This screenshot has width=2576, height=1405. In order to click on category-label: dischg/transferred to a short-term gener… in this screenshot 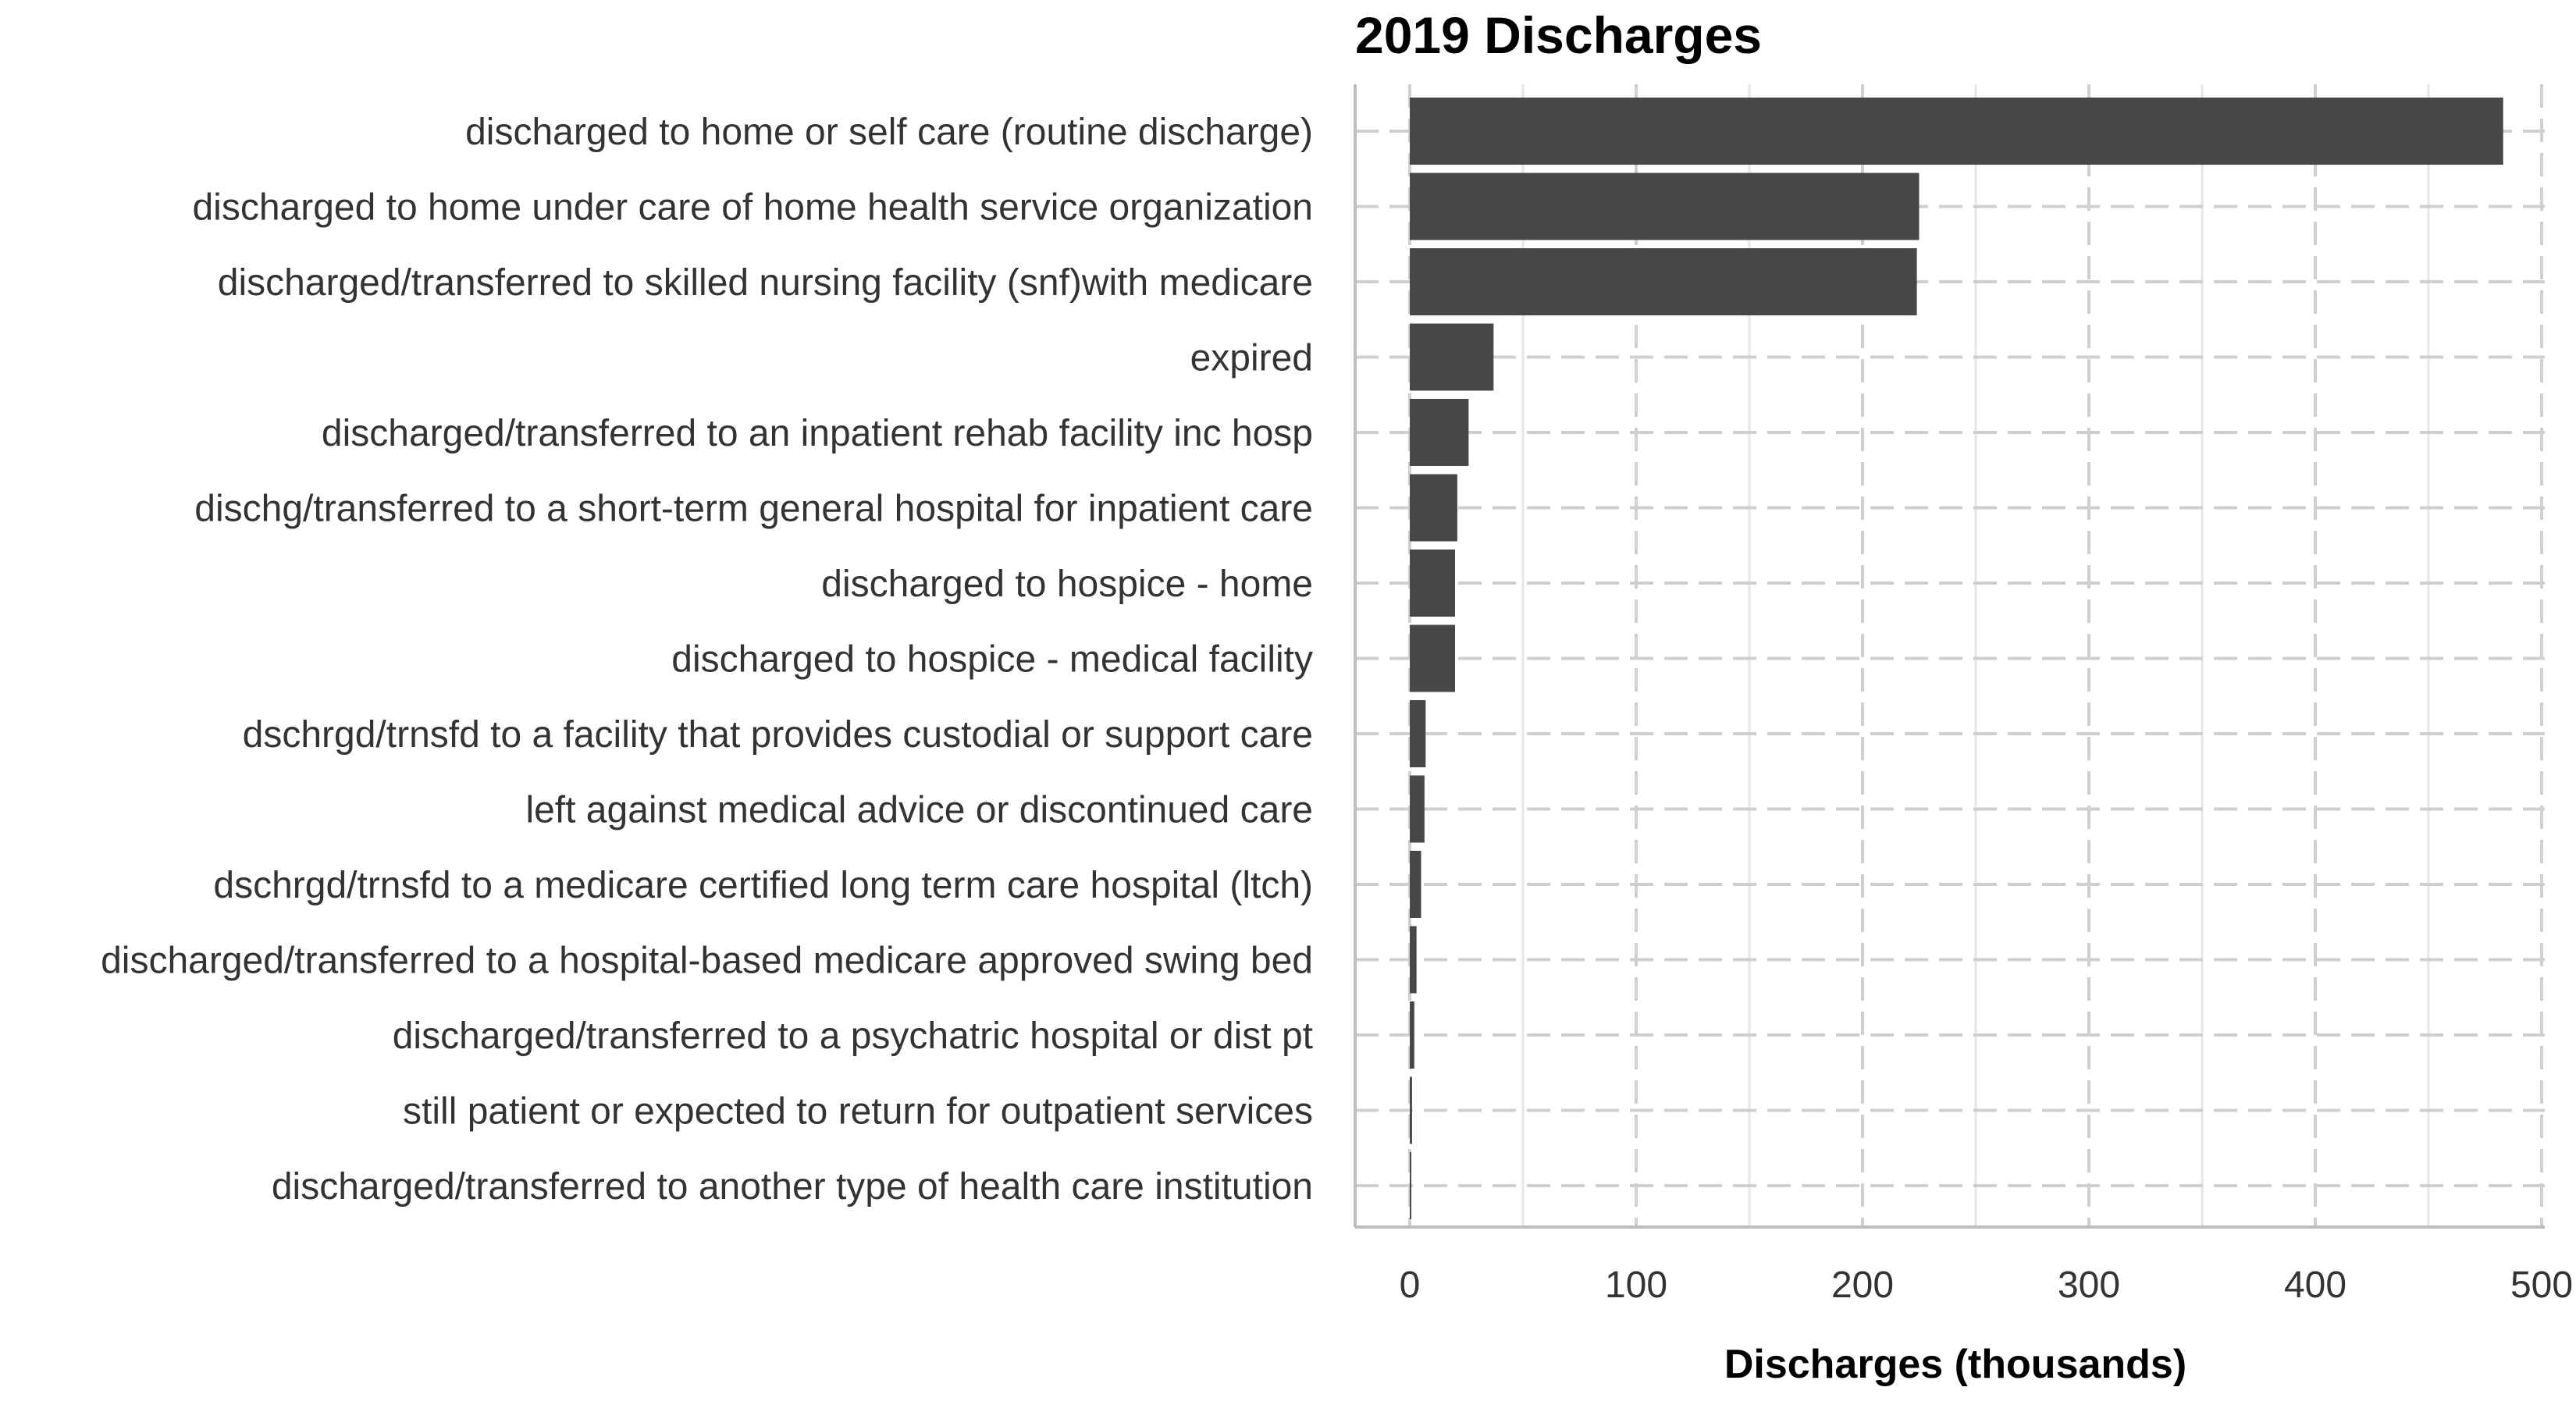, I will do `click(753, 510)`.